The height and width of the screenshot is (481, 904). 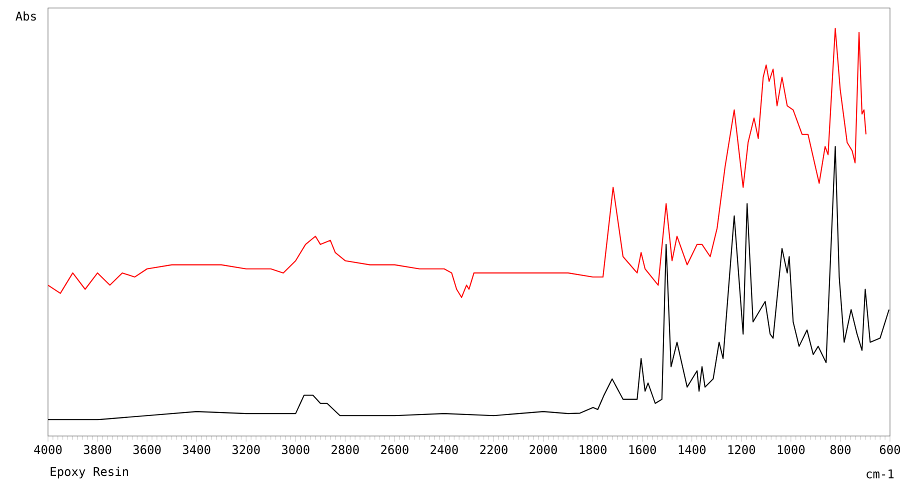 What do you see at coordinates (345, 449) in the screenshot?
I see `x-tick-label: 2800` at bounding box center [345, 449].